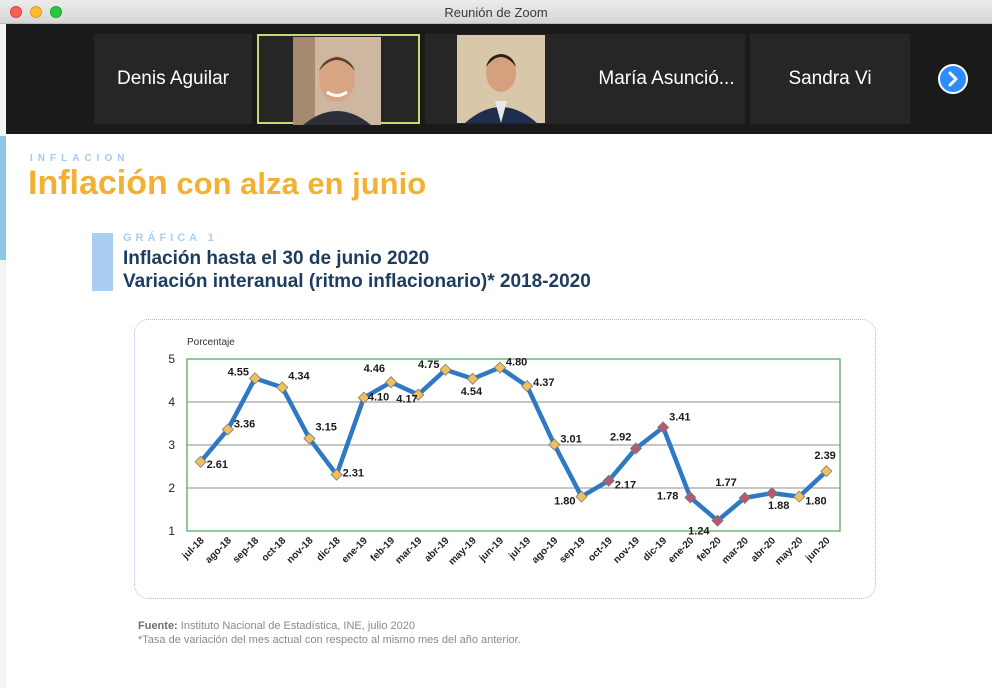 The image size is (992, 688). What do you see at coordinates (778, 506) in the screenshot?
I see `data-label: 1.88` at bounding box center [778, 506].